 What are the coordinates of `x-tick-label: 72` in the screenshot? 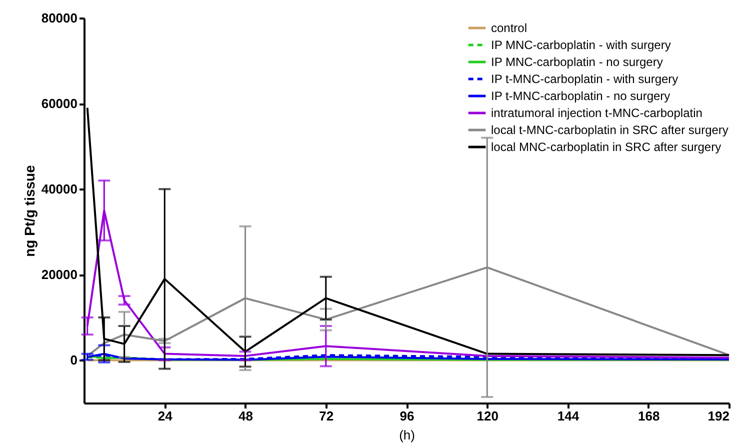 It's located at (326, 416).